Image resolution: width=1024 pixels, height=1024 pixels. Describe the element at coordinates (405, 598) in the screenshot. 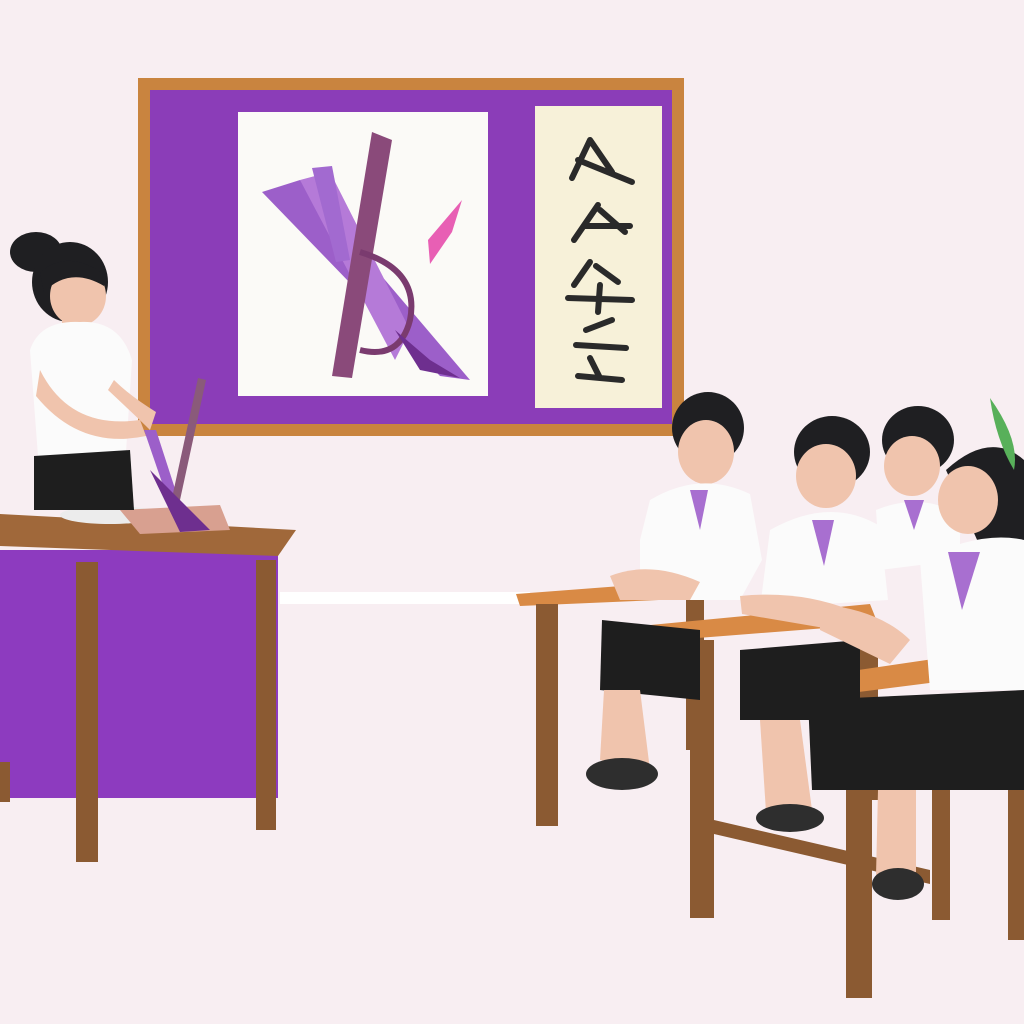

I see `wall-rail` at that location.